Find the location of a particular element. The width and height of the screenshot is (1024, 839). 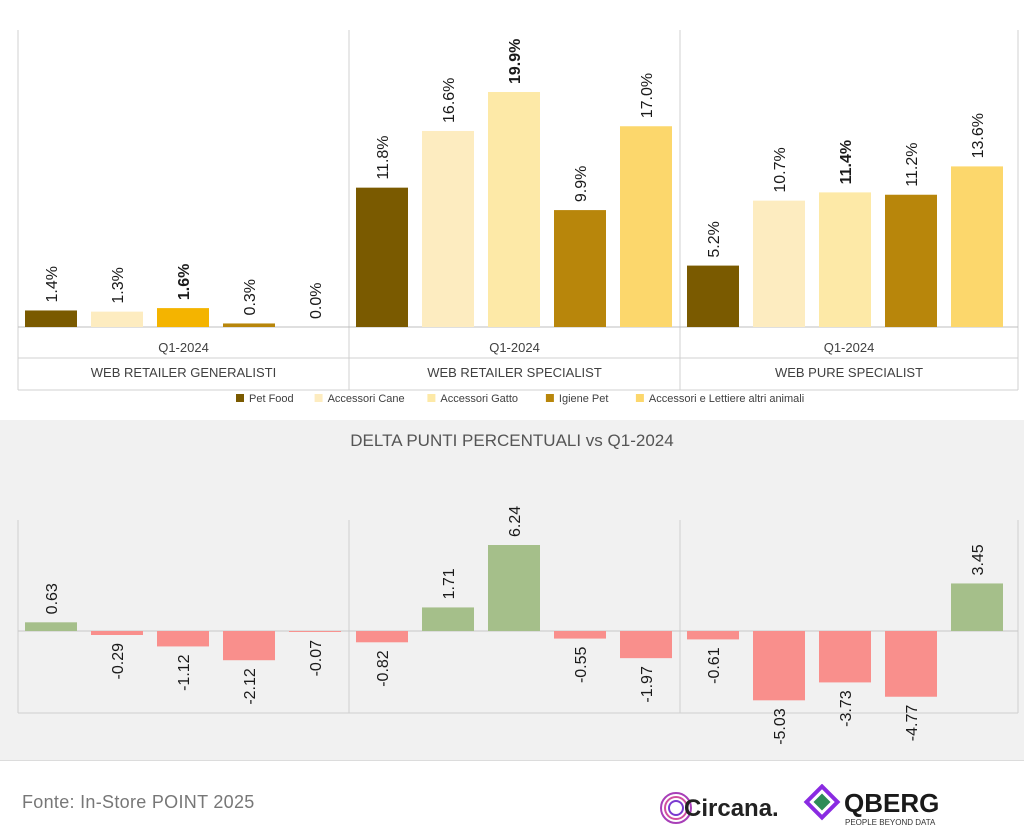

qberg-logo: QBERG PEOPLE BEYOND DATA is located at coordinates (871, 805).